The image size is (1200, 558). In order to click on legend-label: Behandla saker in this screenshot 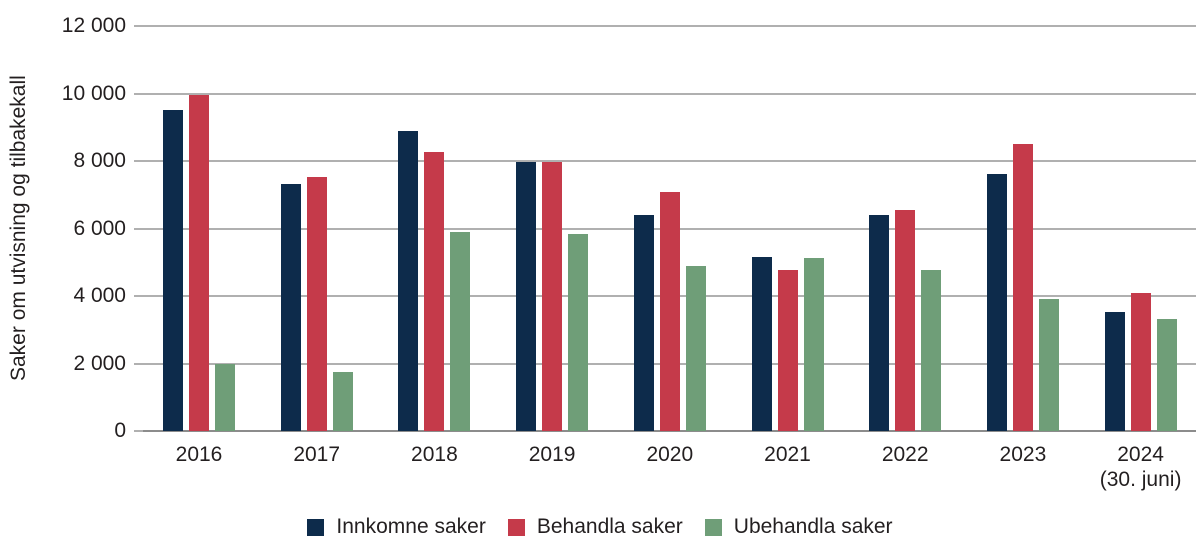, I will do `click(609, 526)`.